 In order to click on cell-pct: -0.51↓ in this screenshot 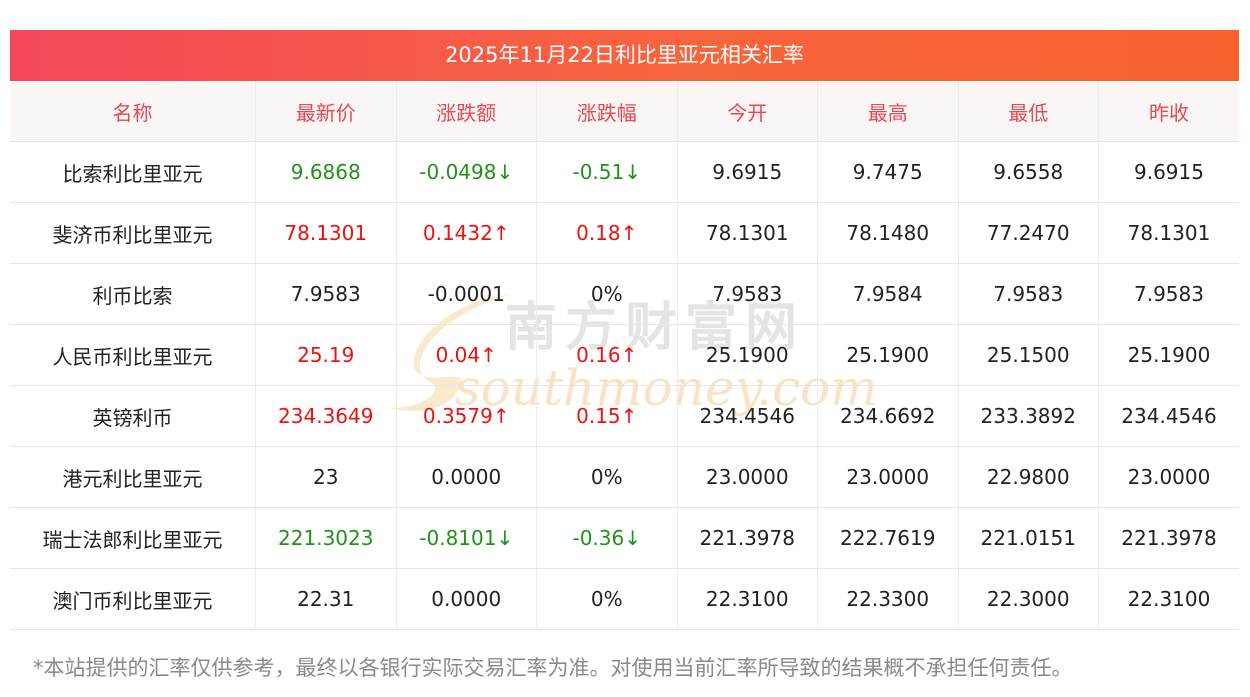, I will do `click(607, 172)`.